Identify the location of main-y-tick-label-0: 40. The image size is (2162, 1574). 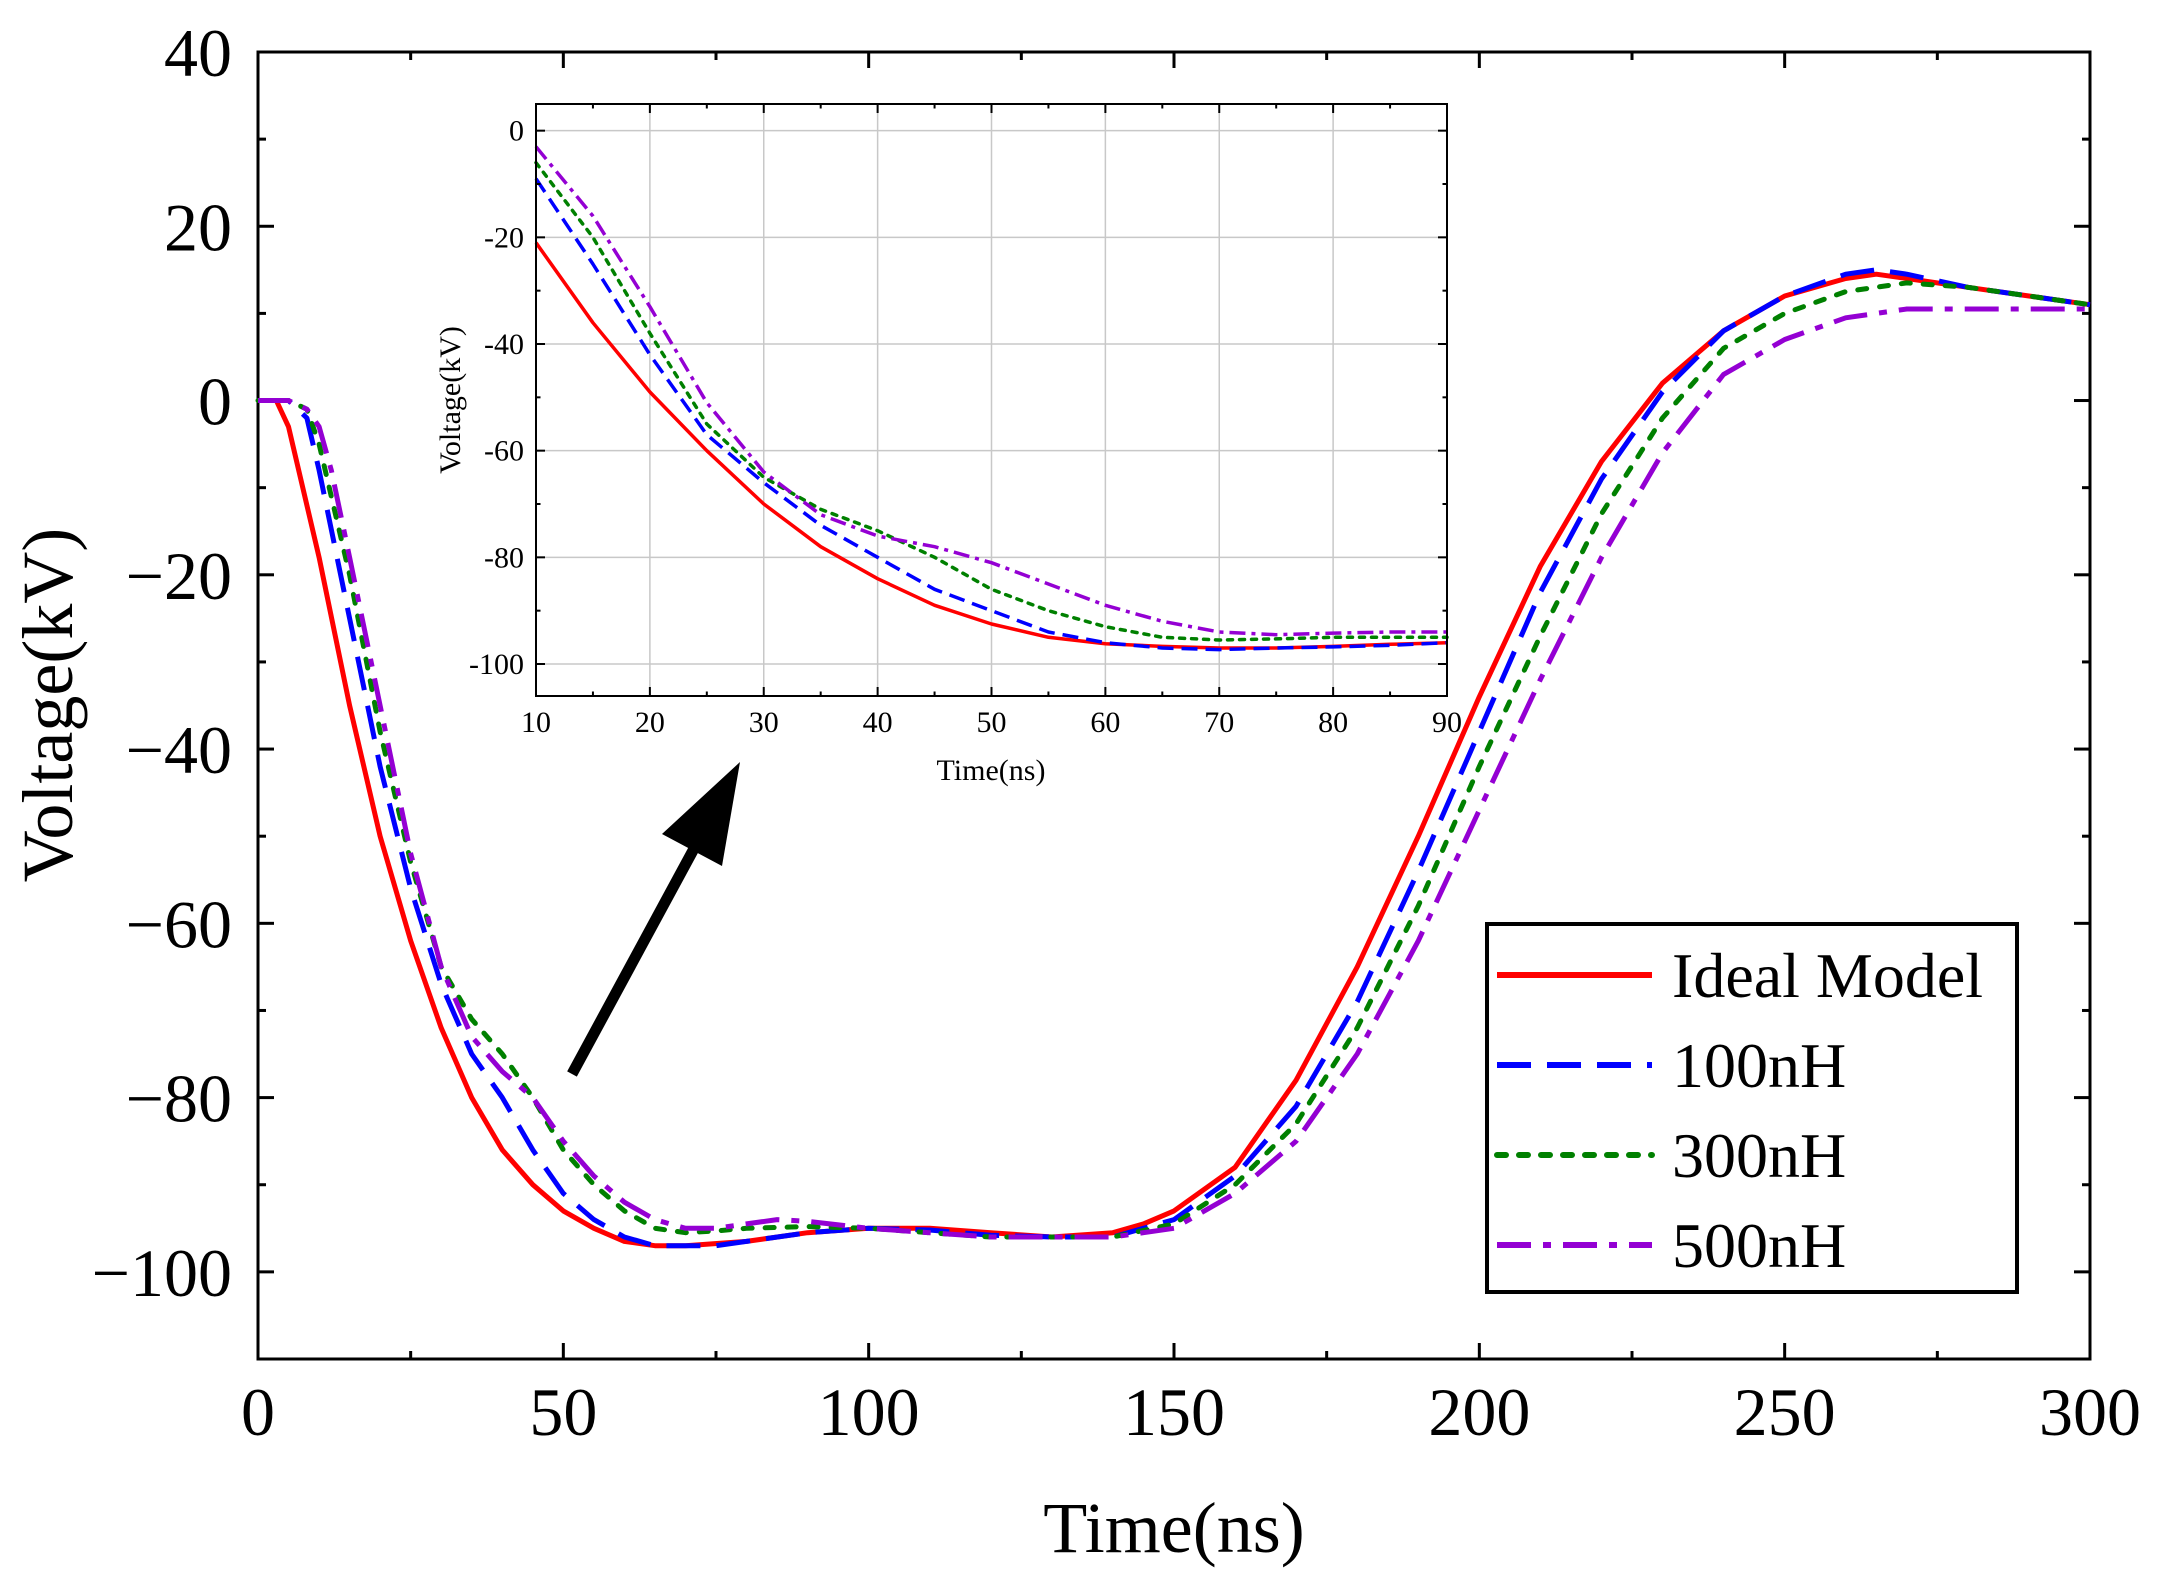
(198, 53).